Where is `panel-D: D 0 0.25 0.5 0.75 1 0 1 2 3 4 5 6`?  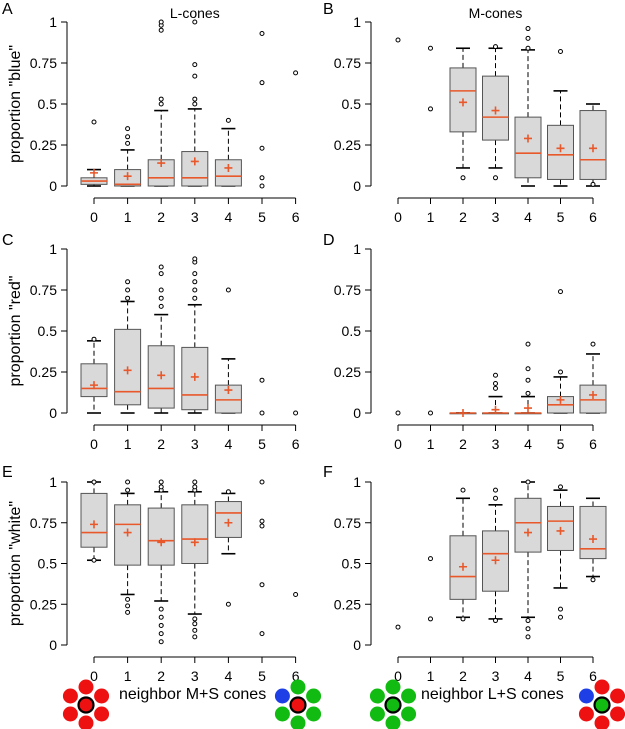
panel-D: D 0 0.25 0.5 0.75 1 0 1 2 3 4 5 6 is located at coordinates (465, 342).